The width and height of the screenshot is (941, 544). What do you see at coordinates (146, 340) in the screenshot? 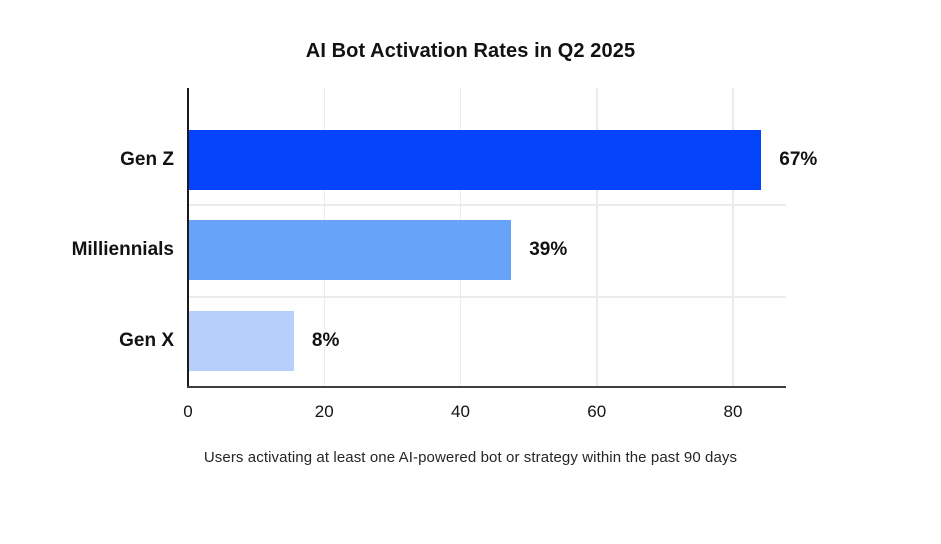
I see `category-label: Gen X` at bounding box center [146, 340].